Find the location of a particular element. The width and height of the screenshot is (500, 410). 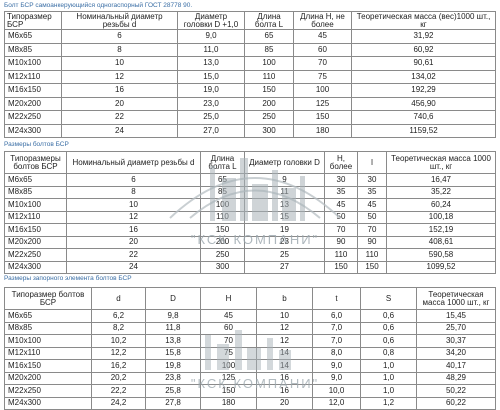

table-cell: 40,17 is located at coordinates (456, 366).